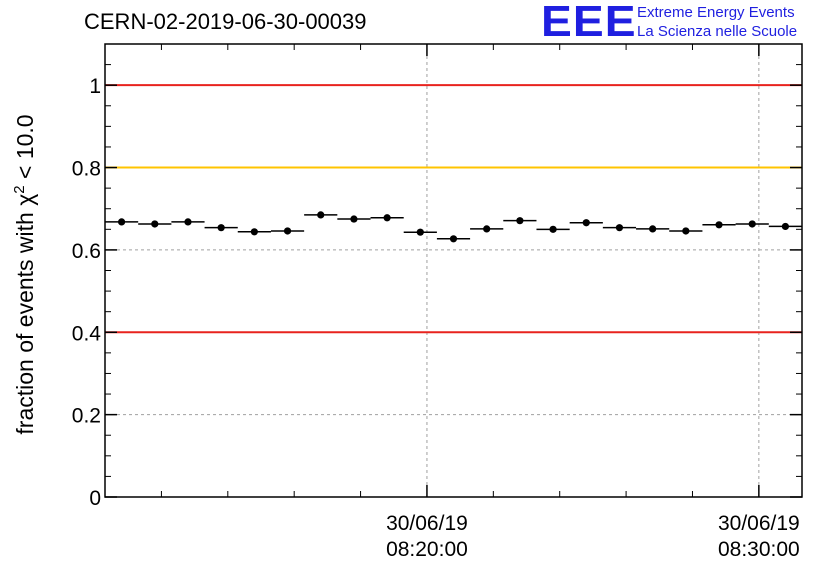 Image resolution: width=836 pixels, height=572 pixels. Describe the element at coordinates (19, 189) in the screenshot. I see `y-axis-label-superscript: 2` at that location.